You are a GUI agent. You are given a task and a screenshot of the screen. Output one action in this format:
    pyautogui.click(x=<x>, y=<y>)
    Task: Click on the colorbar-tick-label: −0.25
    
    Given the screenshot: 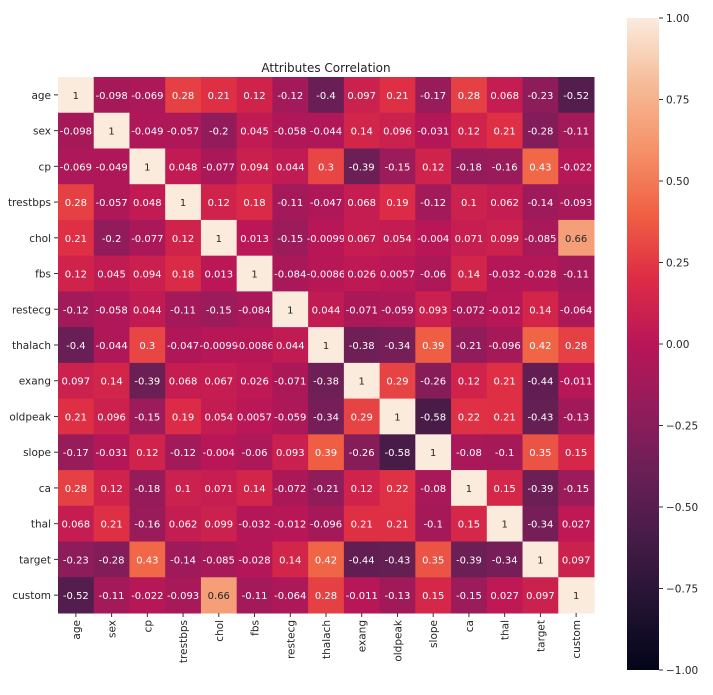 What is the action you would take?
    pyautogui.click(x=682, y=427)
    